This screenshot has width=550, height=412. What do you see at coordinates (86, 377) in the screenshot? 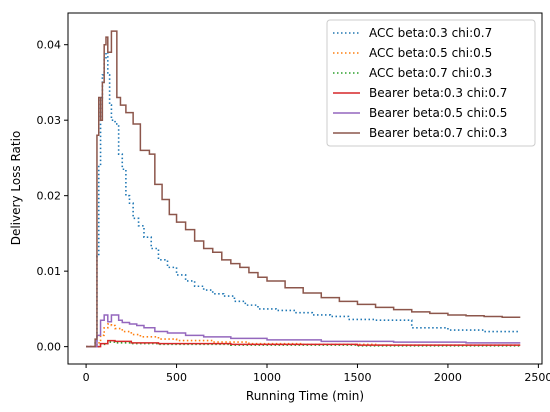
I see `x-tick-label: 0` at bounding box center [86, 377].